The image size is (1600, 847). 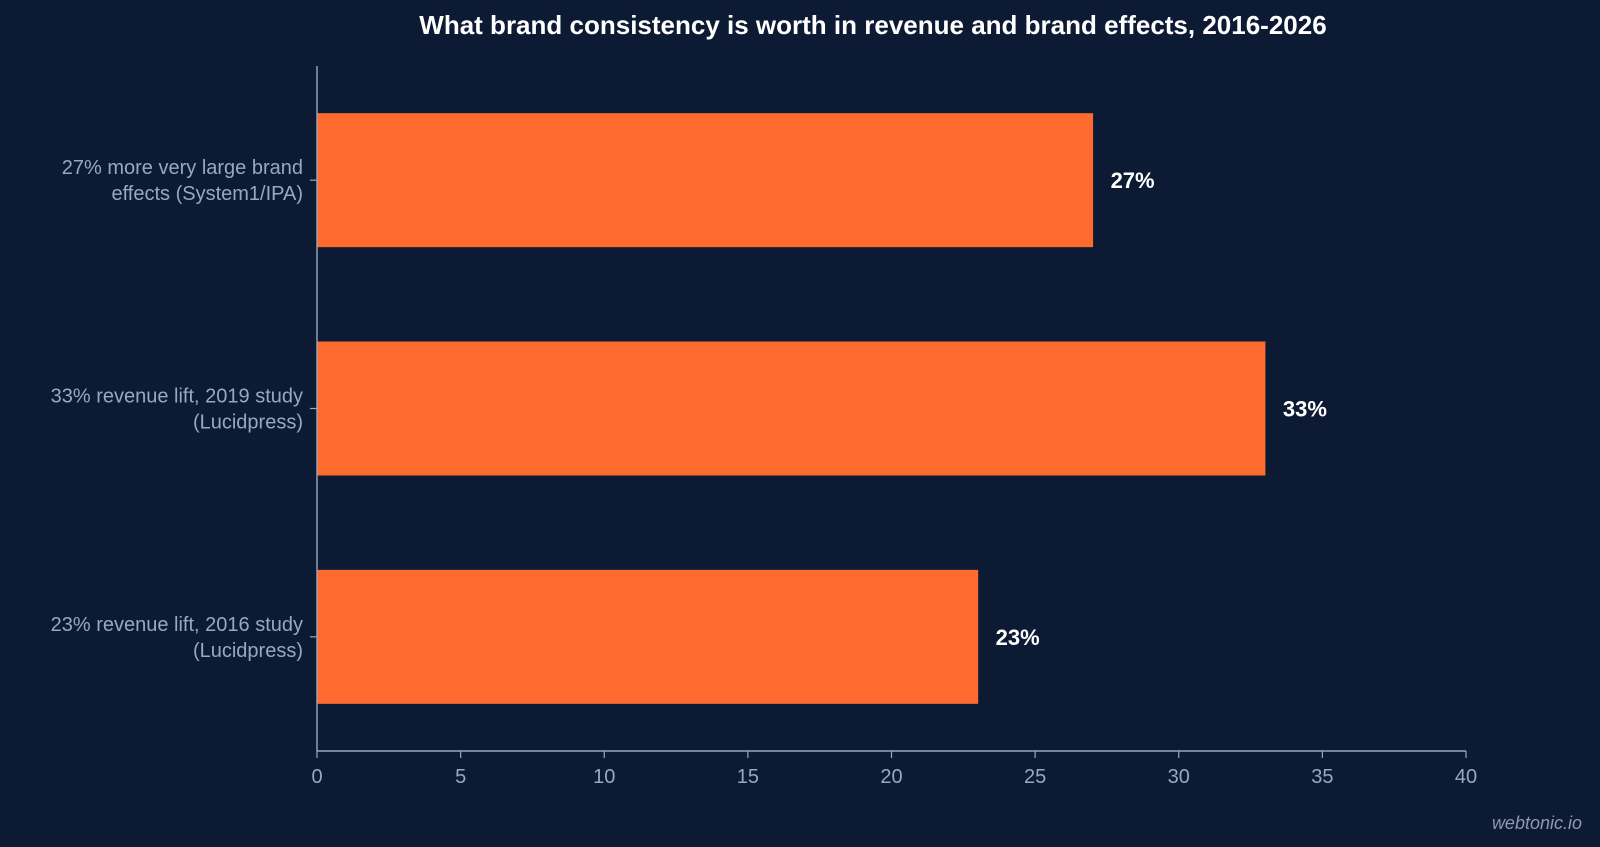 What do you see at coordinates (748, 777) in the screenshot?
I see `x-tick-label-15: 15` at bounding box center [748, 777].